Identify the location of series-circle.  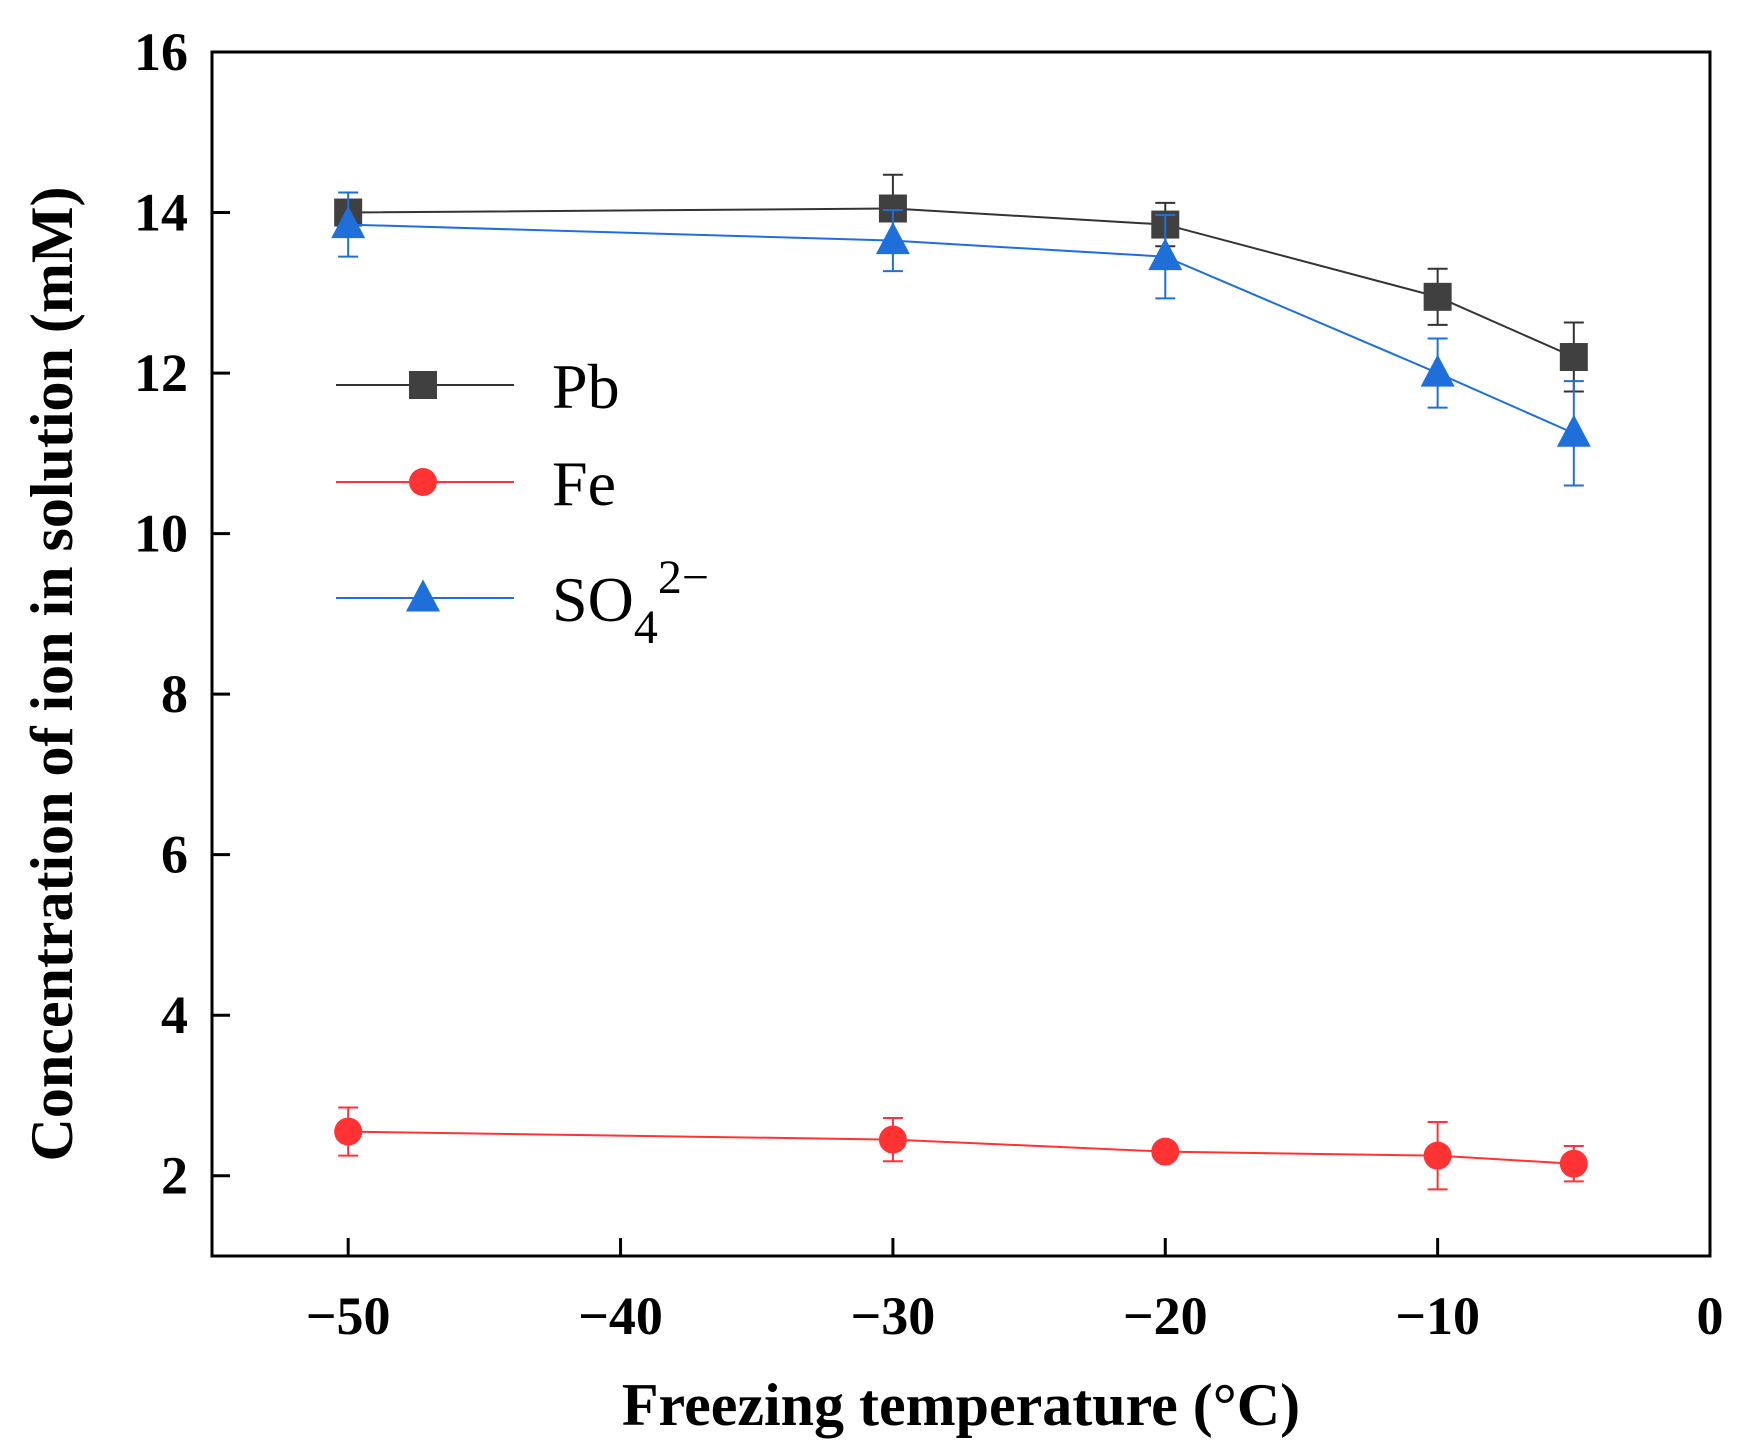
(961, 1148).